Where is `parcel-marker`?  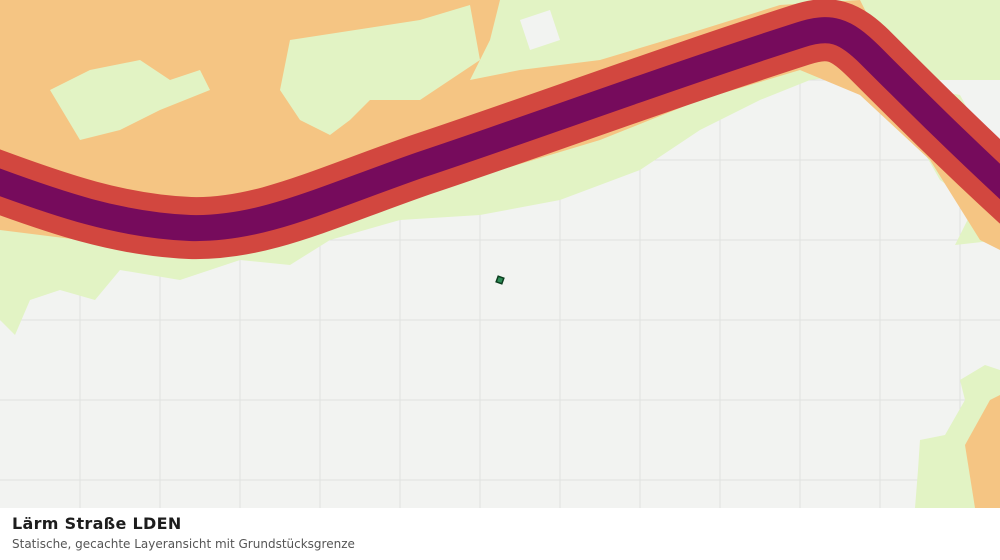 parcel-marker is located at coordinates (500, 280).